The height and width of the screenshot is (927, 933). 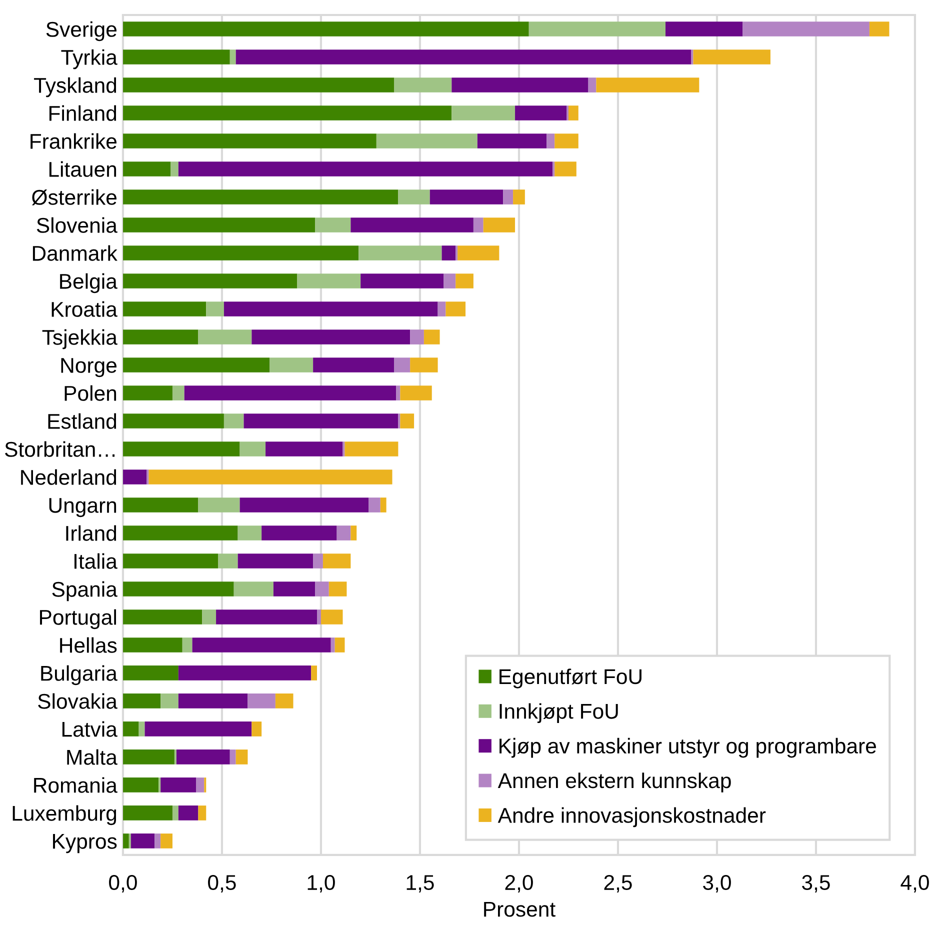 I want to click on x-tick-label: 2,5, so click(x=618, y=883).